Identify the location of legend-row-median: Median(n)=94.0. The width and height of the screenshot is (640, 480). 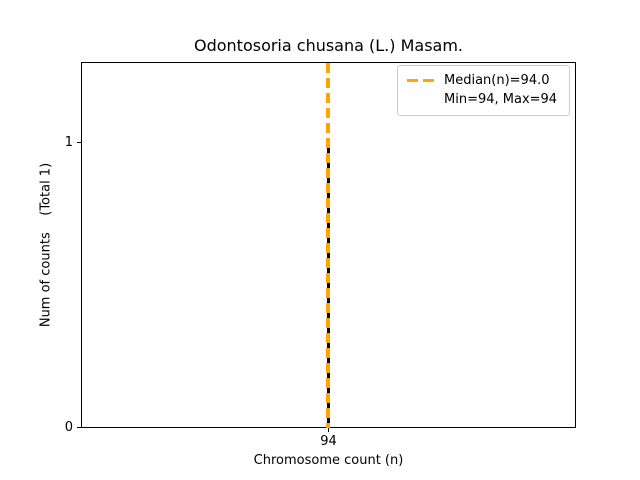
(483, 80).